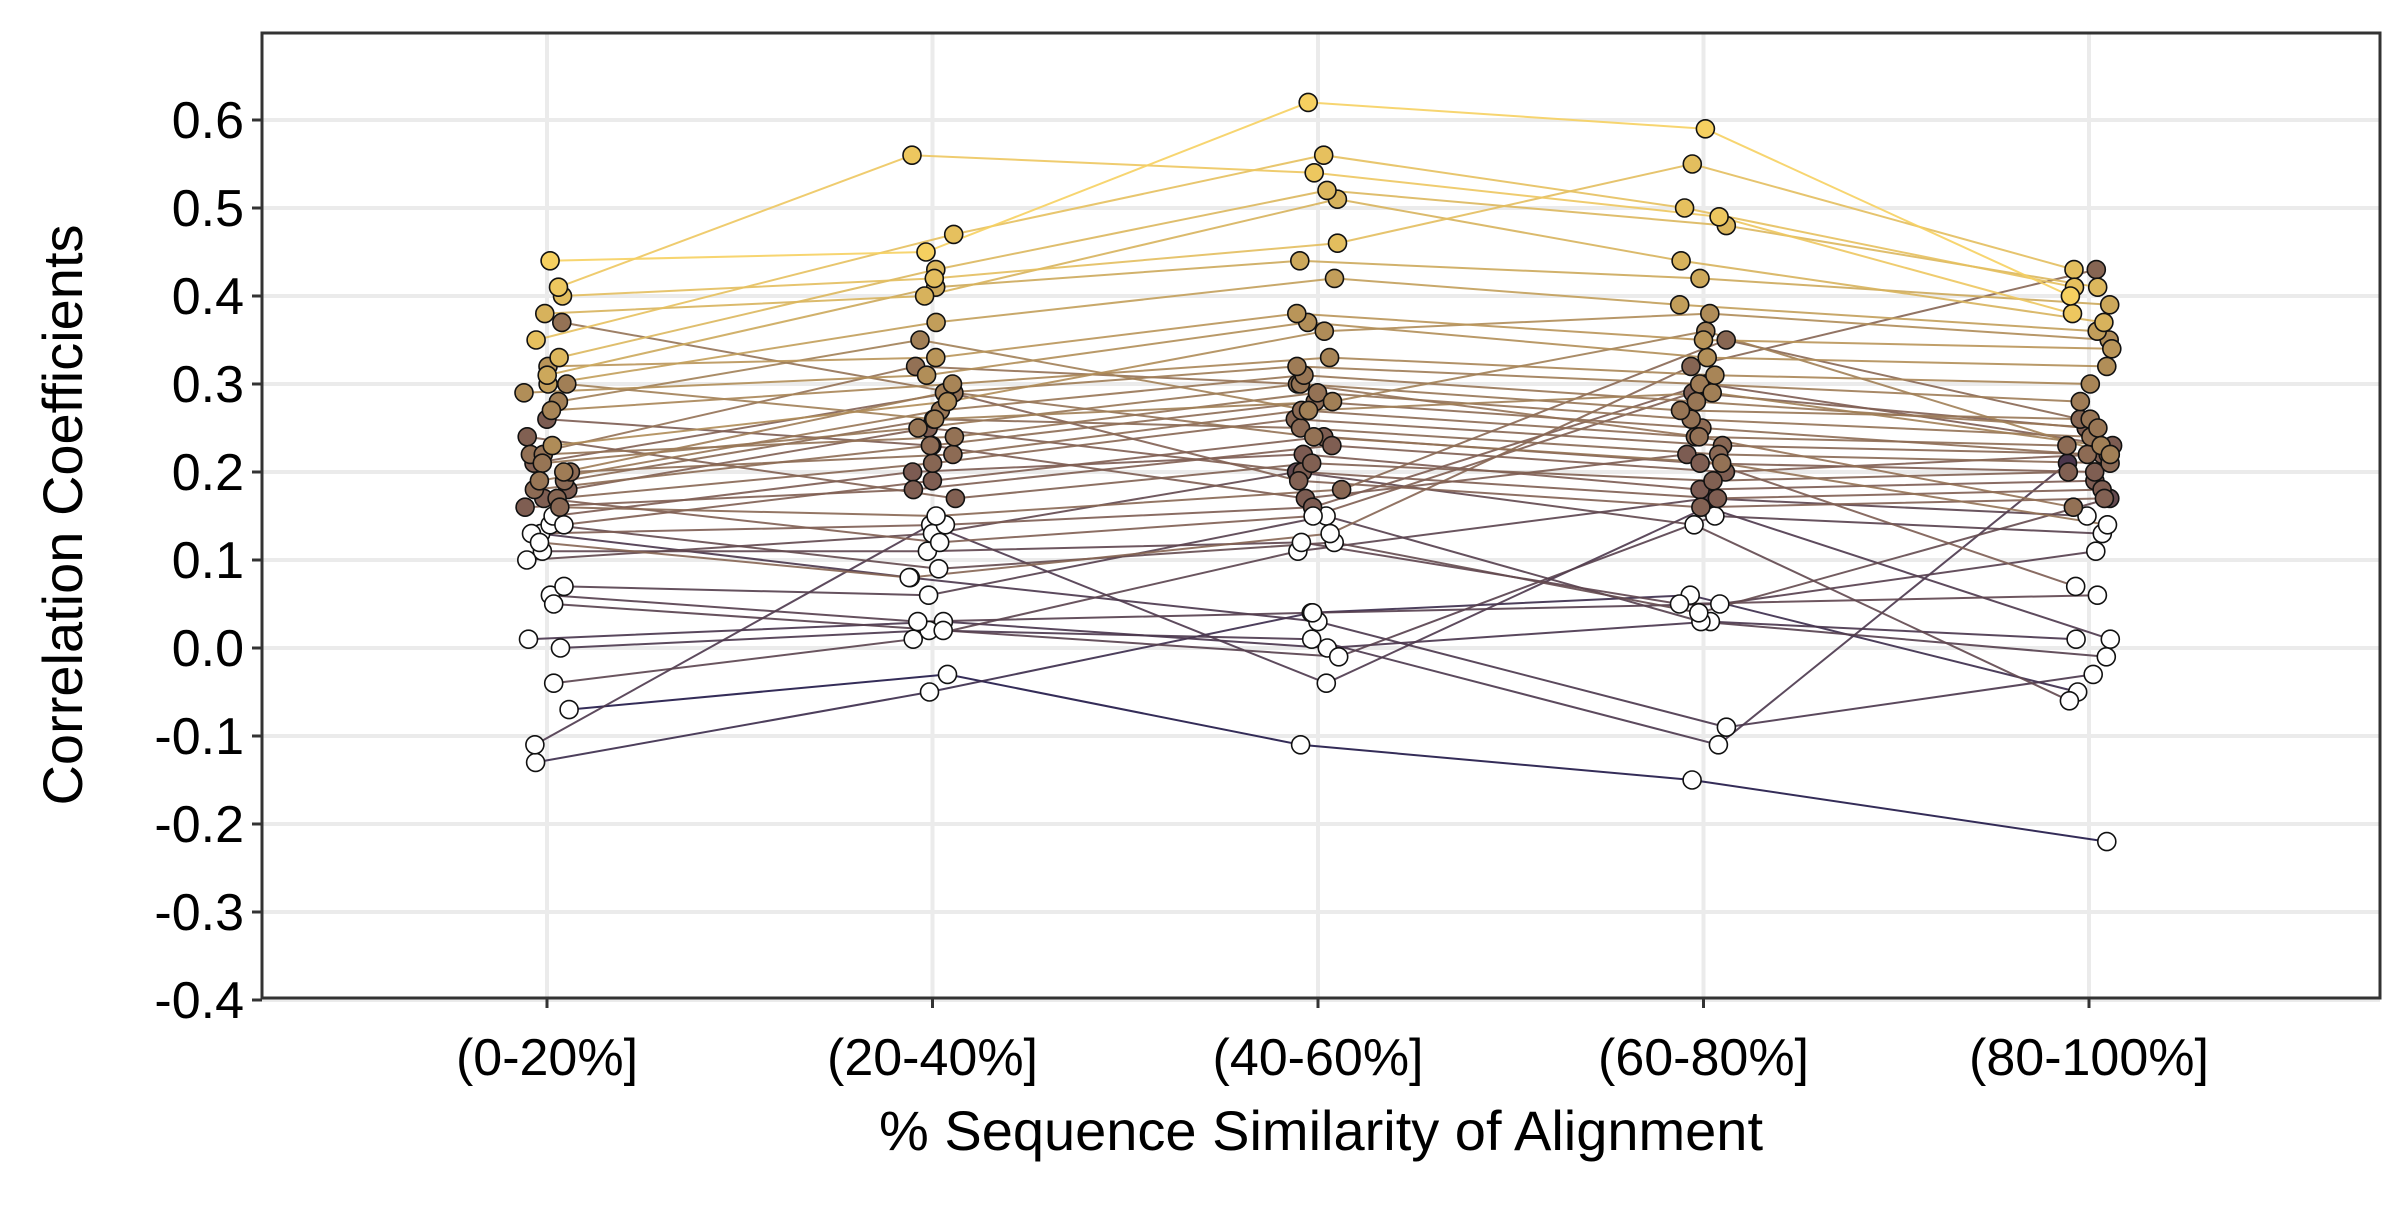  I want to click on x-axis-ticks: (0-20%] (20-40%] (40-60%] (60-80%] (80-100%], so click(1332, 1042).